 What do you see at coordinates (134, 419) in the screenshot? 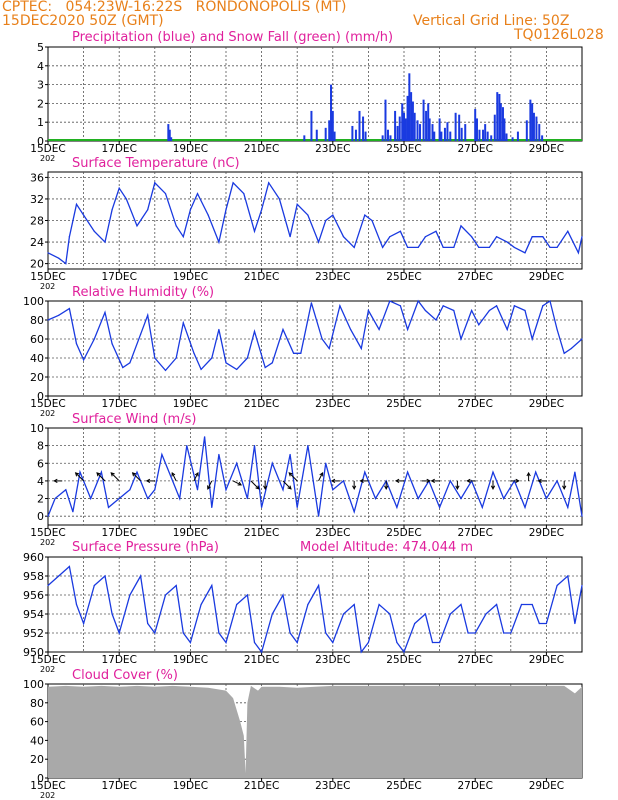
I see `wind-title: Surface Wind (m/s)` at bounding box center [134, 419].